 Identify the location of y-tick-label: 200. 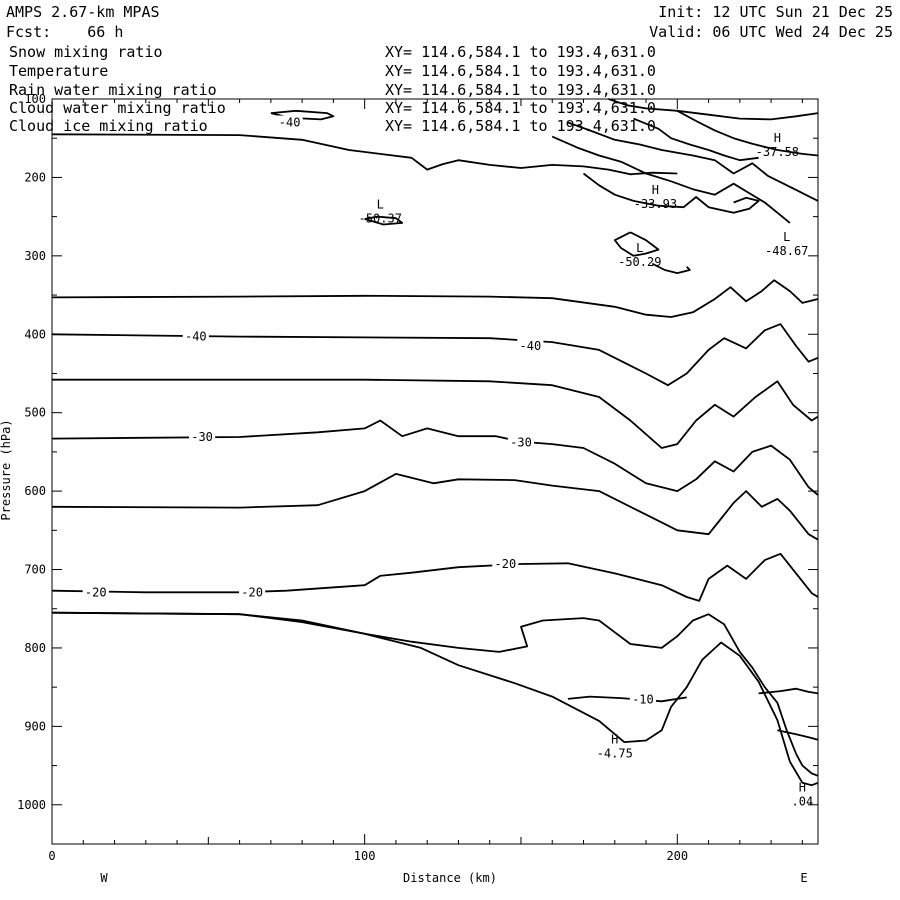
(35, 177).